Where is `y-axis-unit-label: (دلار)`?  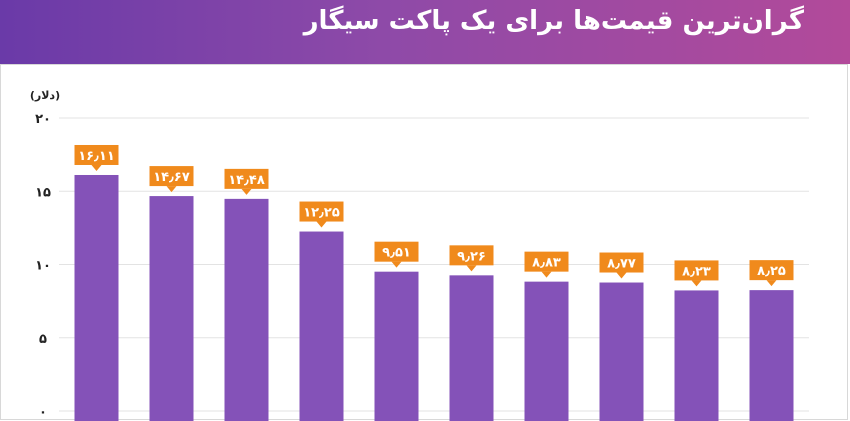 y-axis-unit-label: (دلار) is located at coordinates (45, 95).